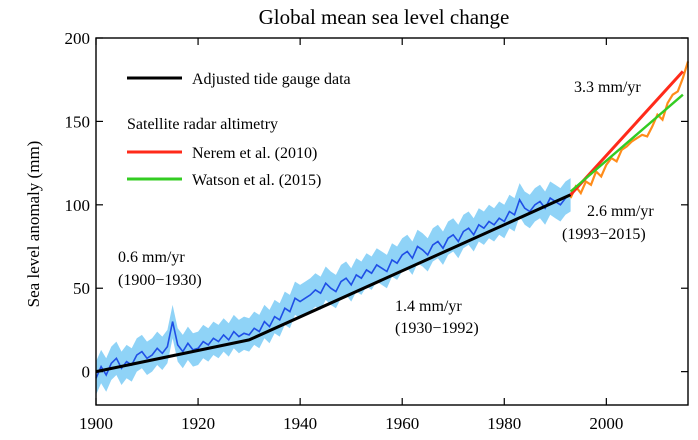 This screenshot has height=440, width=698. I want to click on annotation-period-1993-2015: (1993−2015), so click(604, 234).